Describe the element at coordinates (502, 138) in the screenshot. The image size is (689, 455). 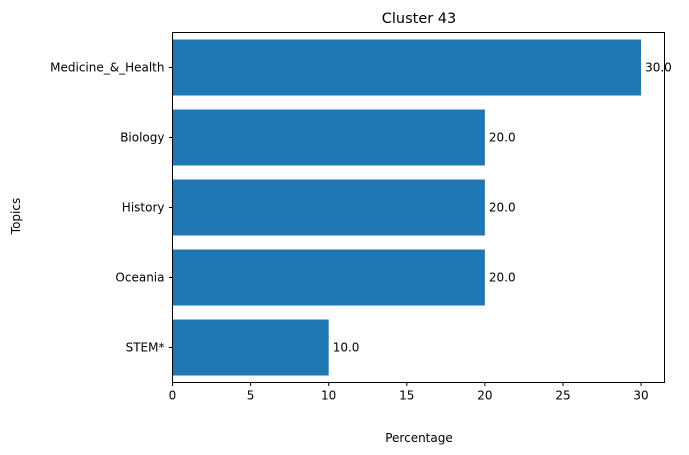
I see `data-label-1: 20.0` at that location.